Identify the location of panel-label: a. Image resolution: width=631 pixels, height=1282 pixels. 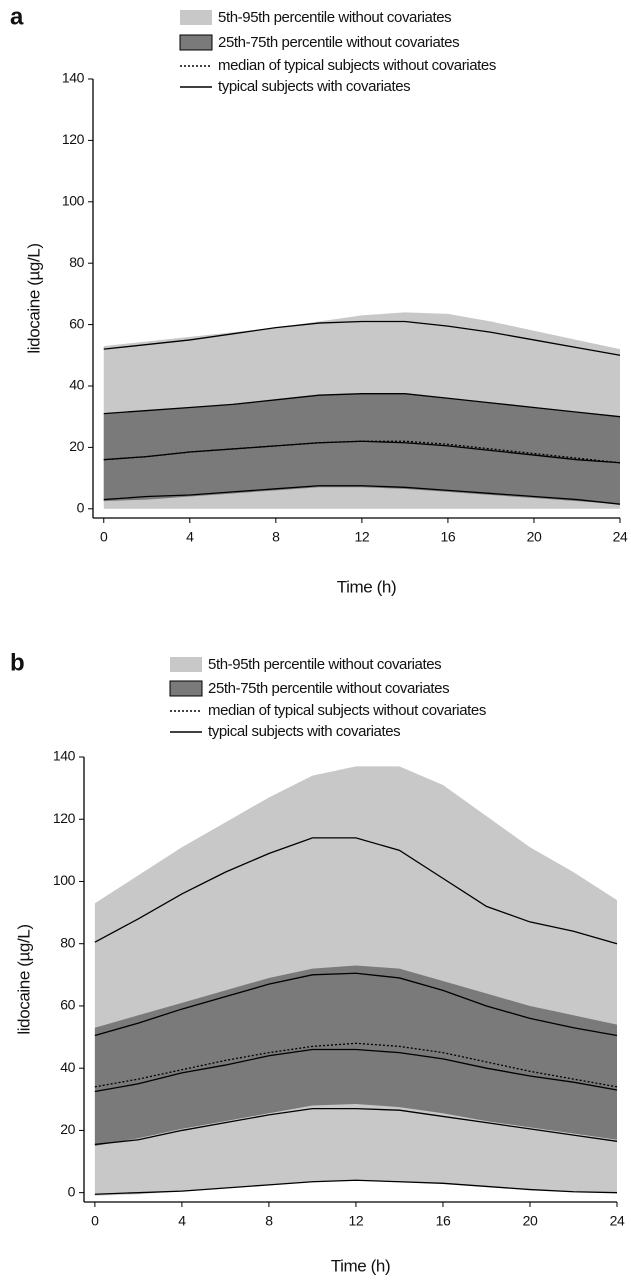
(17, 16).